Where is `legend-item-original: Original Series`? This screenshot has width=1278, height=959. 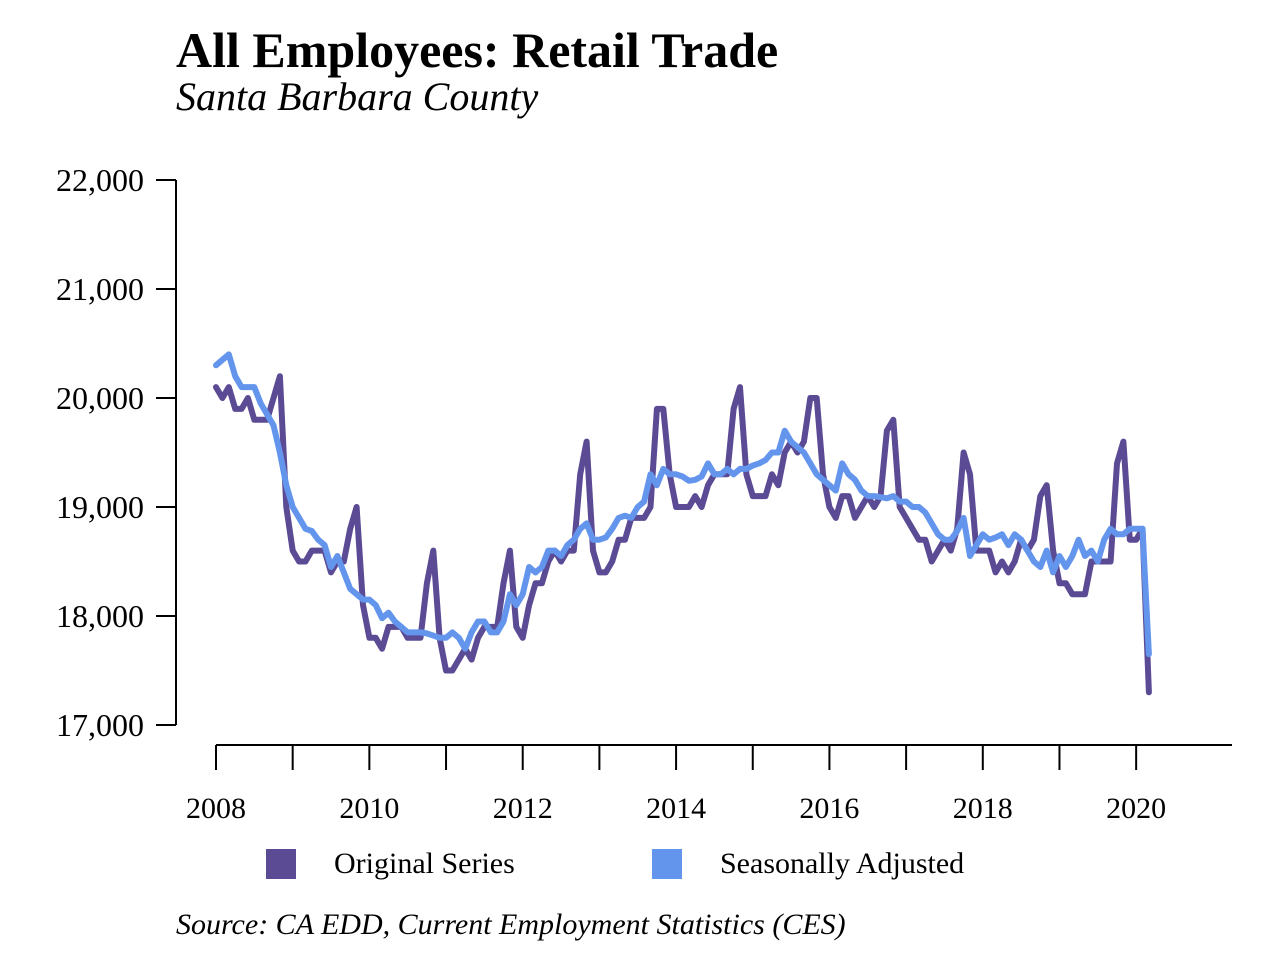
legend-item-original: Original Series is located at coordinates (390, 864).